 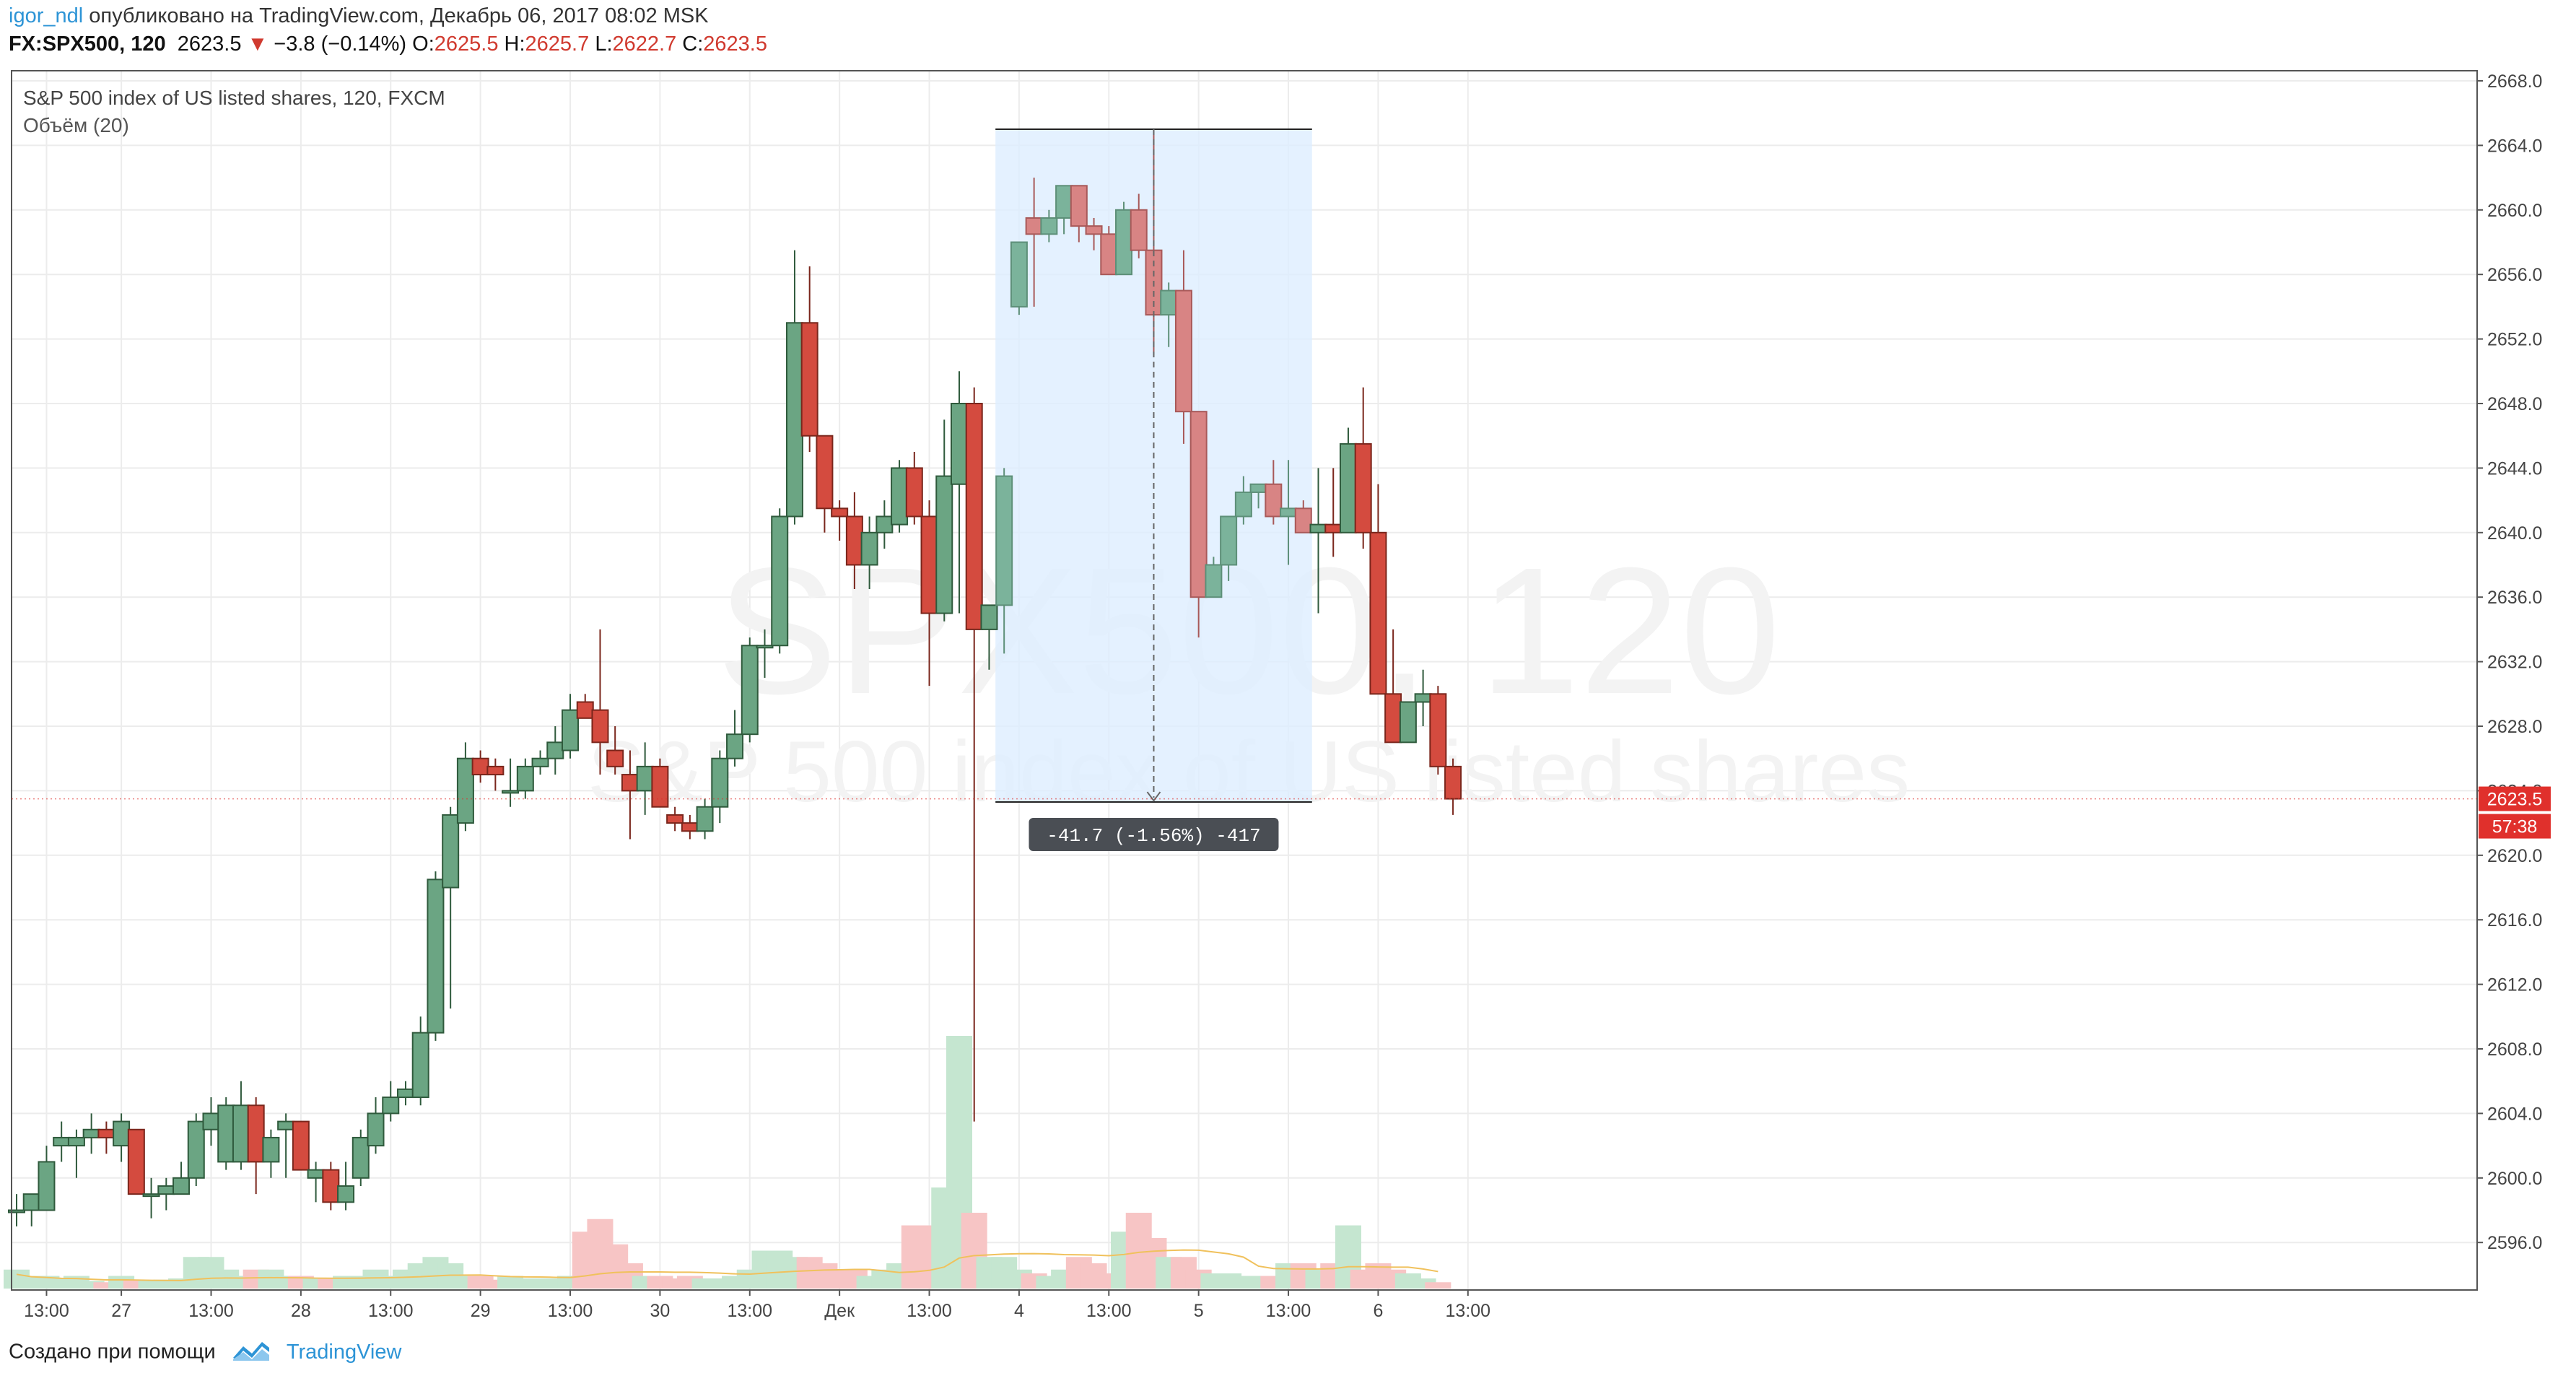 I want to click on measure-arrow-head-icon, so click(x=1153, y=796).